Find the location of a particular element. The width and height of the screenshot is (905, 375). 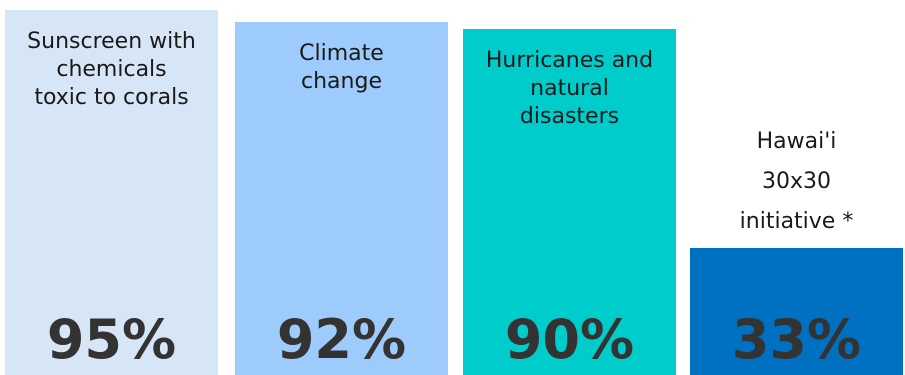

bar-hawai-i-30x30-initiative is located at coordinates (796, 311).